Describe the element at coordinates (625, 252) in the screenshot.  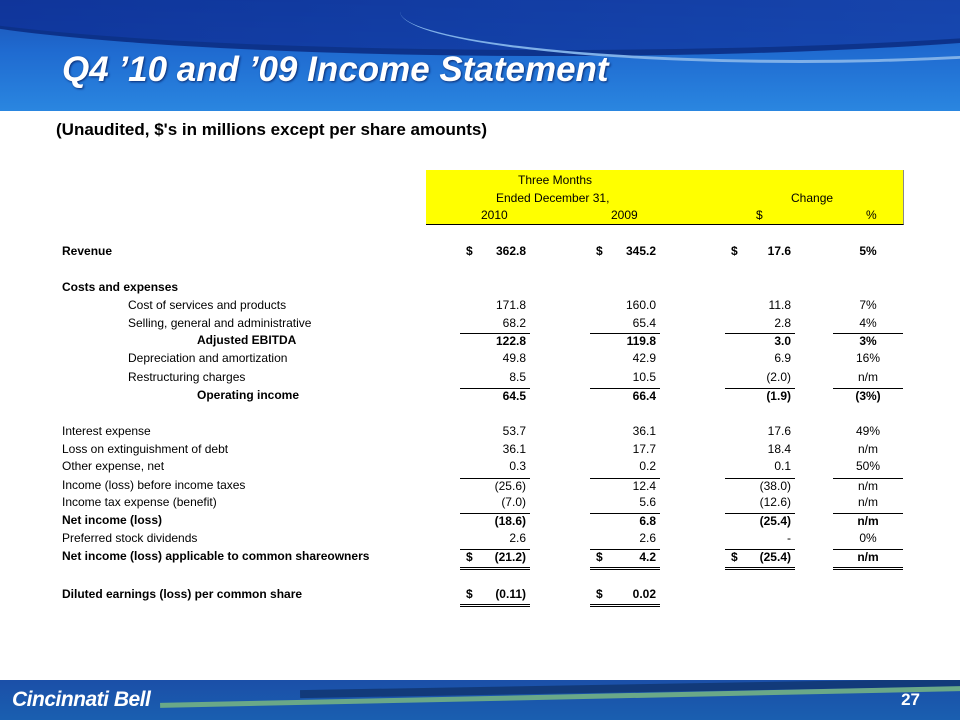
I see `cell-v2009: $345.2` at that location.